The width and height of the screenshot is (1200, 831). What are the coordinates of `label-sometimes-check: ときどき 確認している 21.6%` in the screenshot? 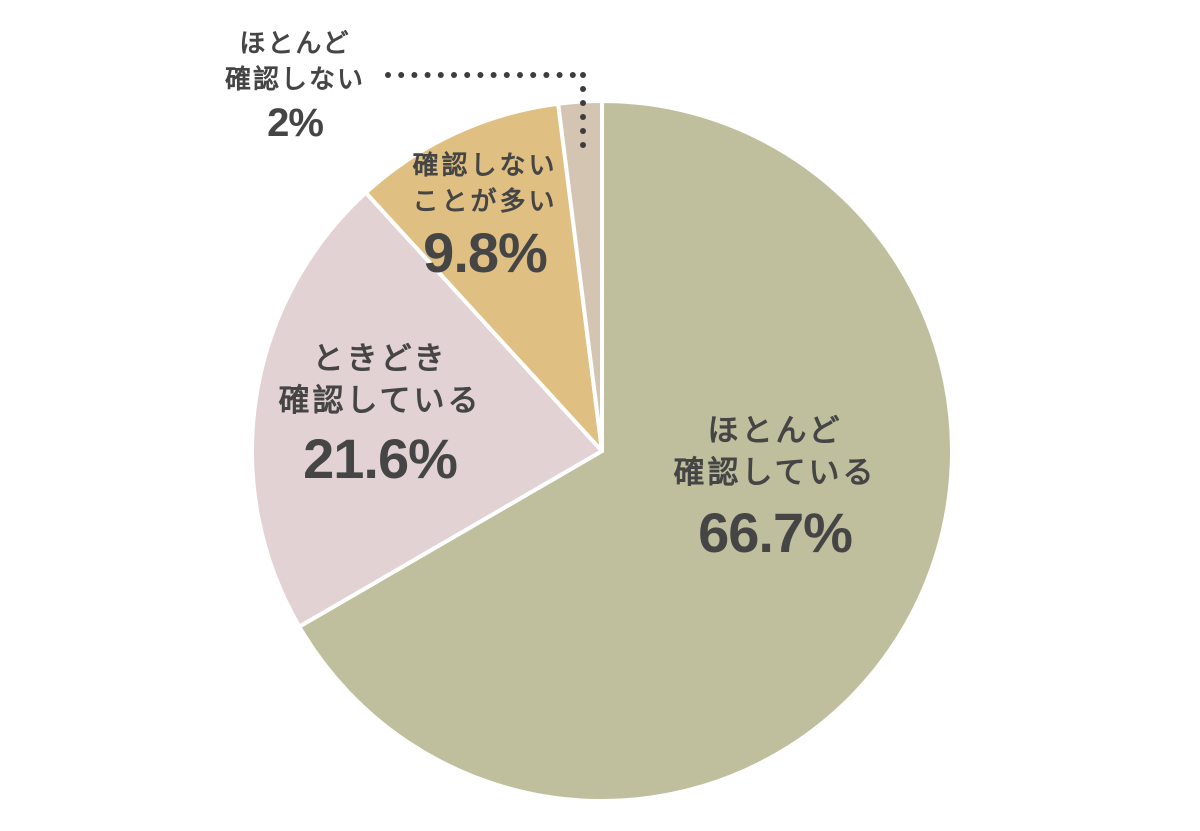 It's located at (380, 415).